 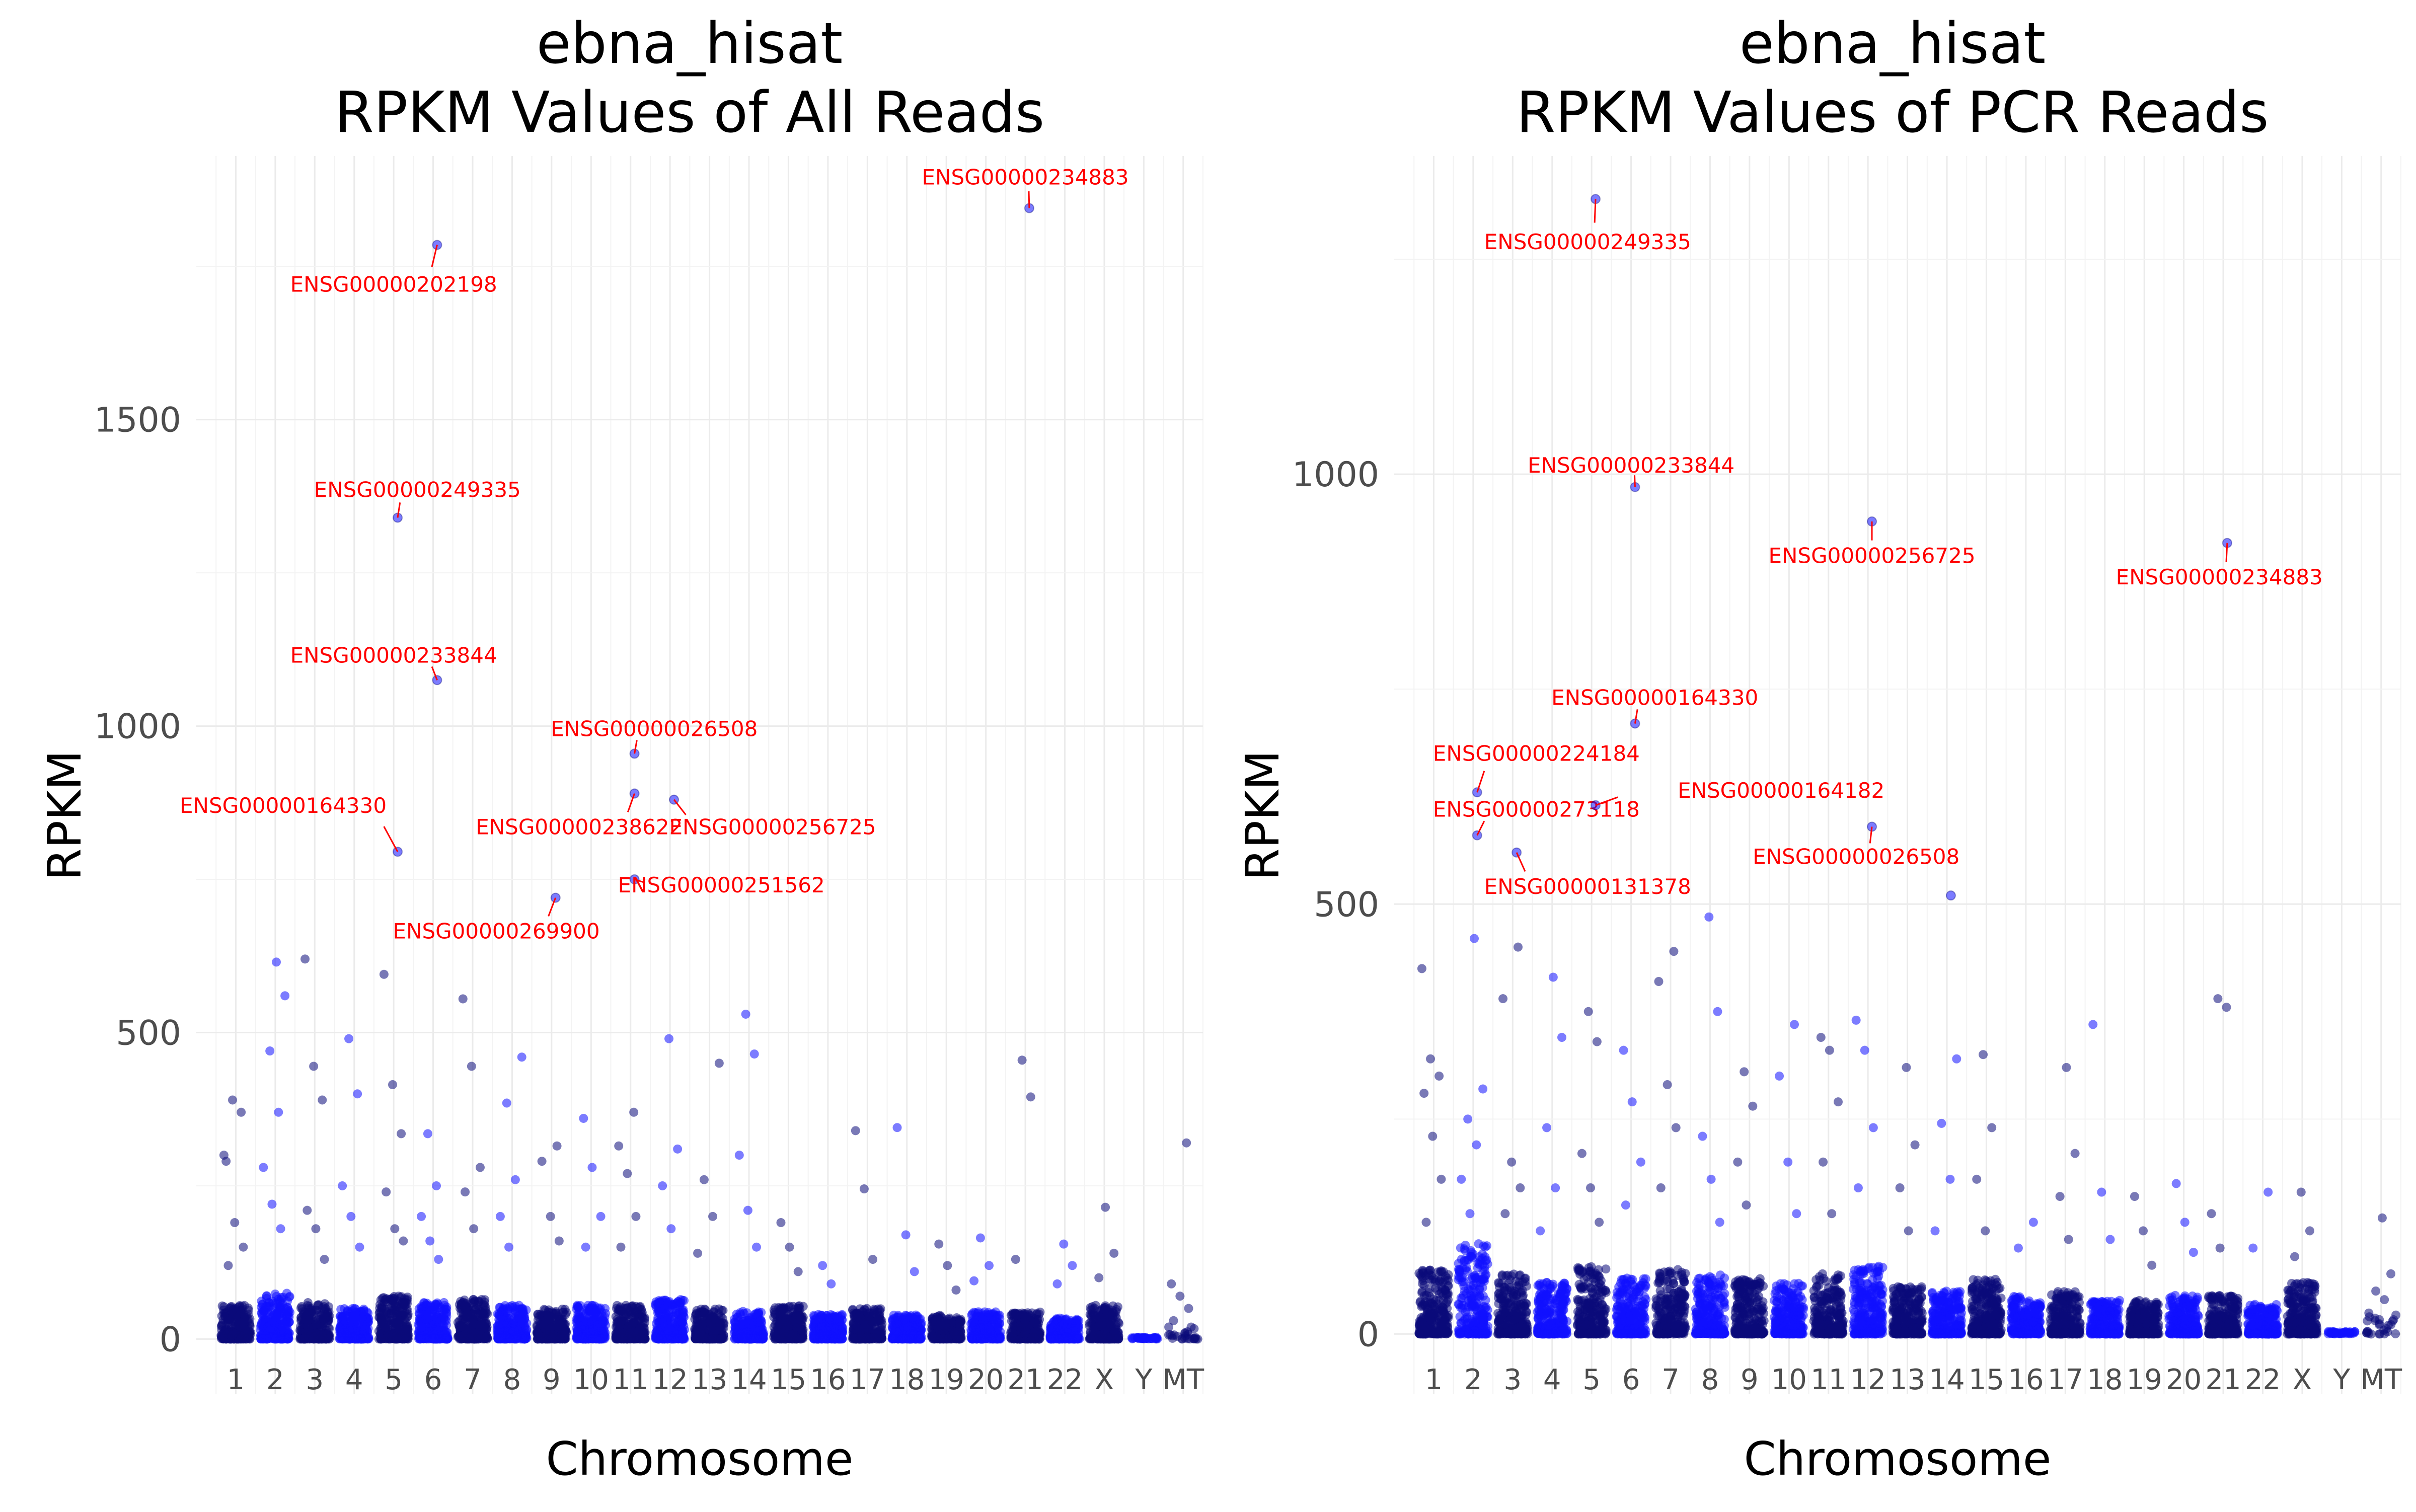 What do you see at coordinates (907, 1380) in the screenshot?
I see `x-tick-label: 18` at bounding box center [907, 1380].